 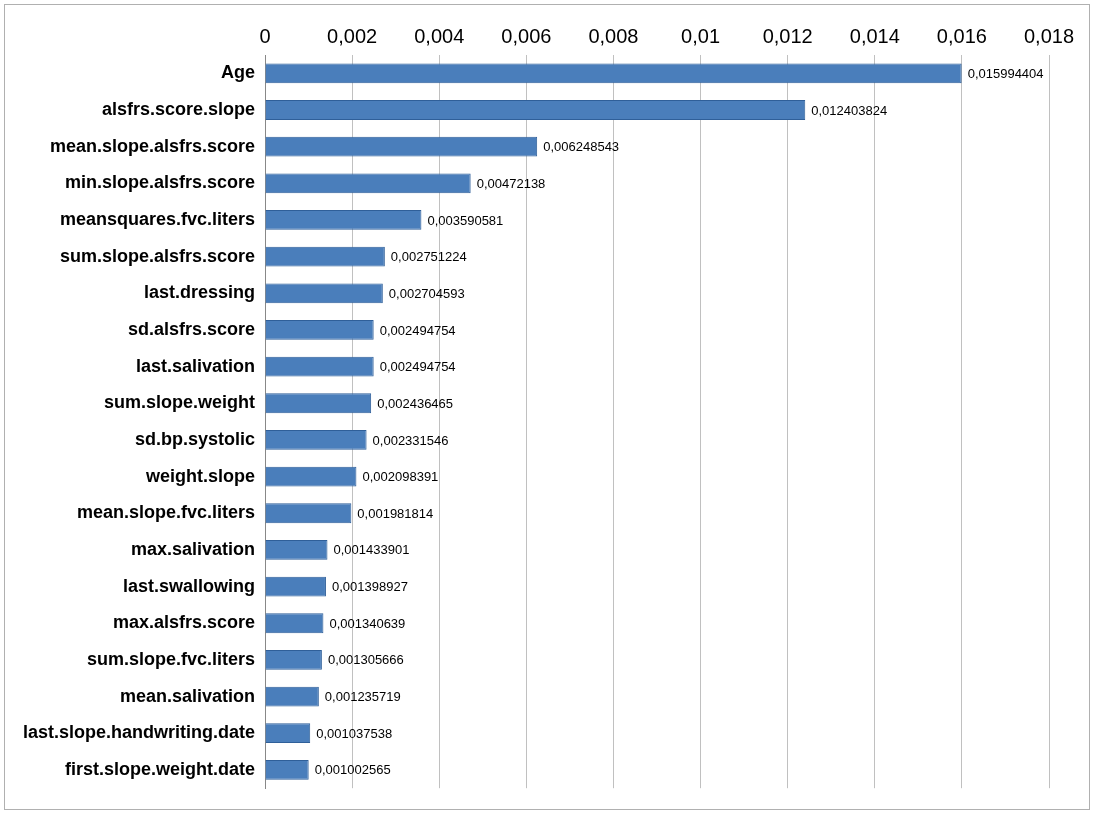 I want to click on y-tick-label: last.dressing, so click(x=199, y=292).